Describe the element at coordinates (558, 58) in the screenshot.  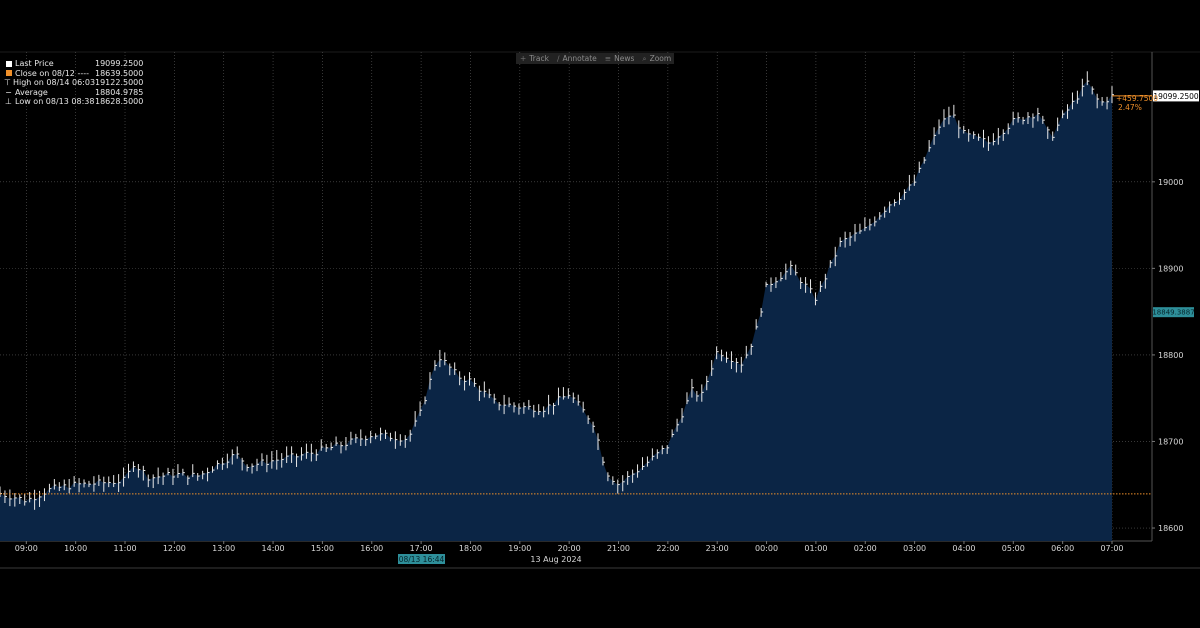
I see `pencil-icon: ∕` at that location.